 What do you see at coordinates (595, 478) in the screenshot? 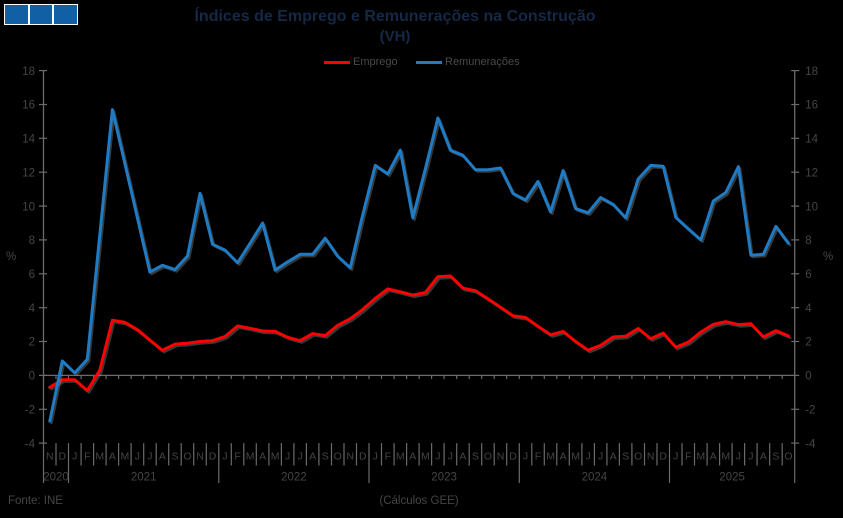
I see `svg-text: 2024` at bounding box center [595, 478].